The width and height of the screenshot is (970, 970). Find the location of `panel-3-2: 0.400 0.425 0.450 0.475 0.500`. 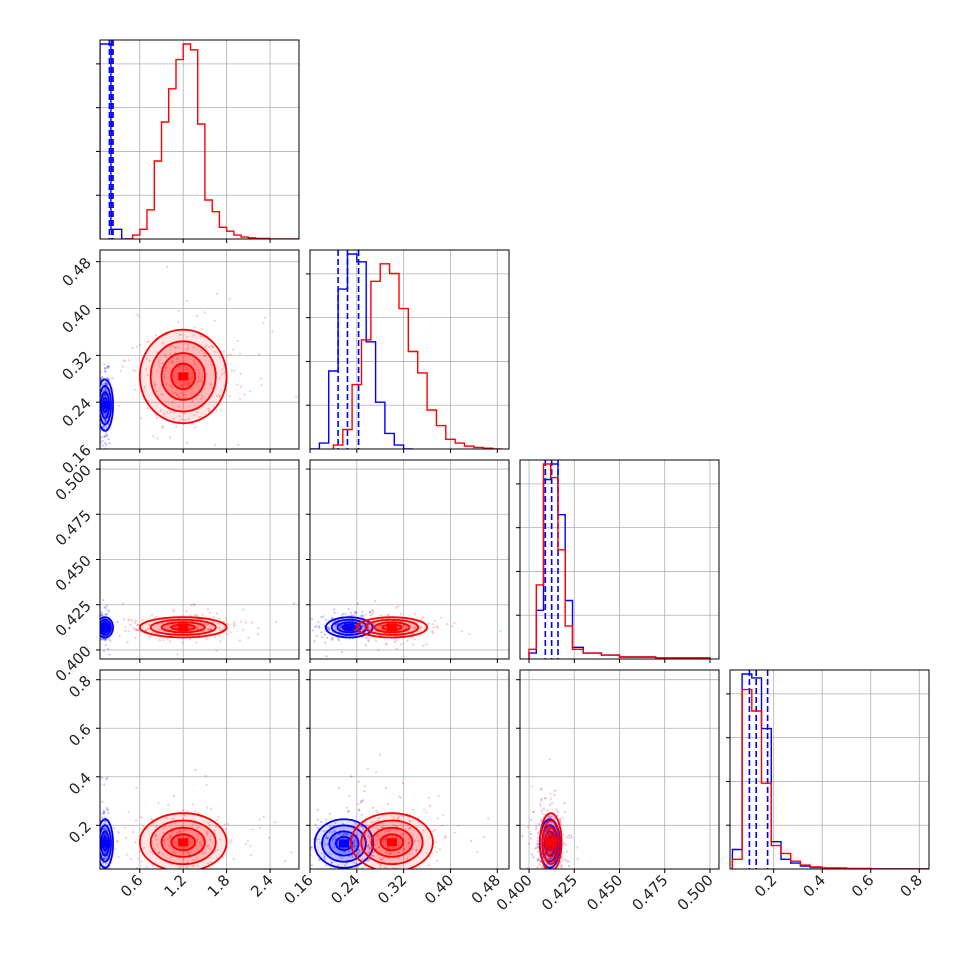

panel-3-2: 0.400 0.425 0.450 0.475 0.500 is located at coordinates (606, 791).